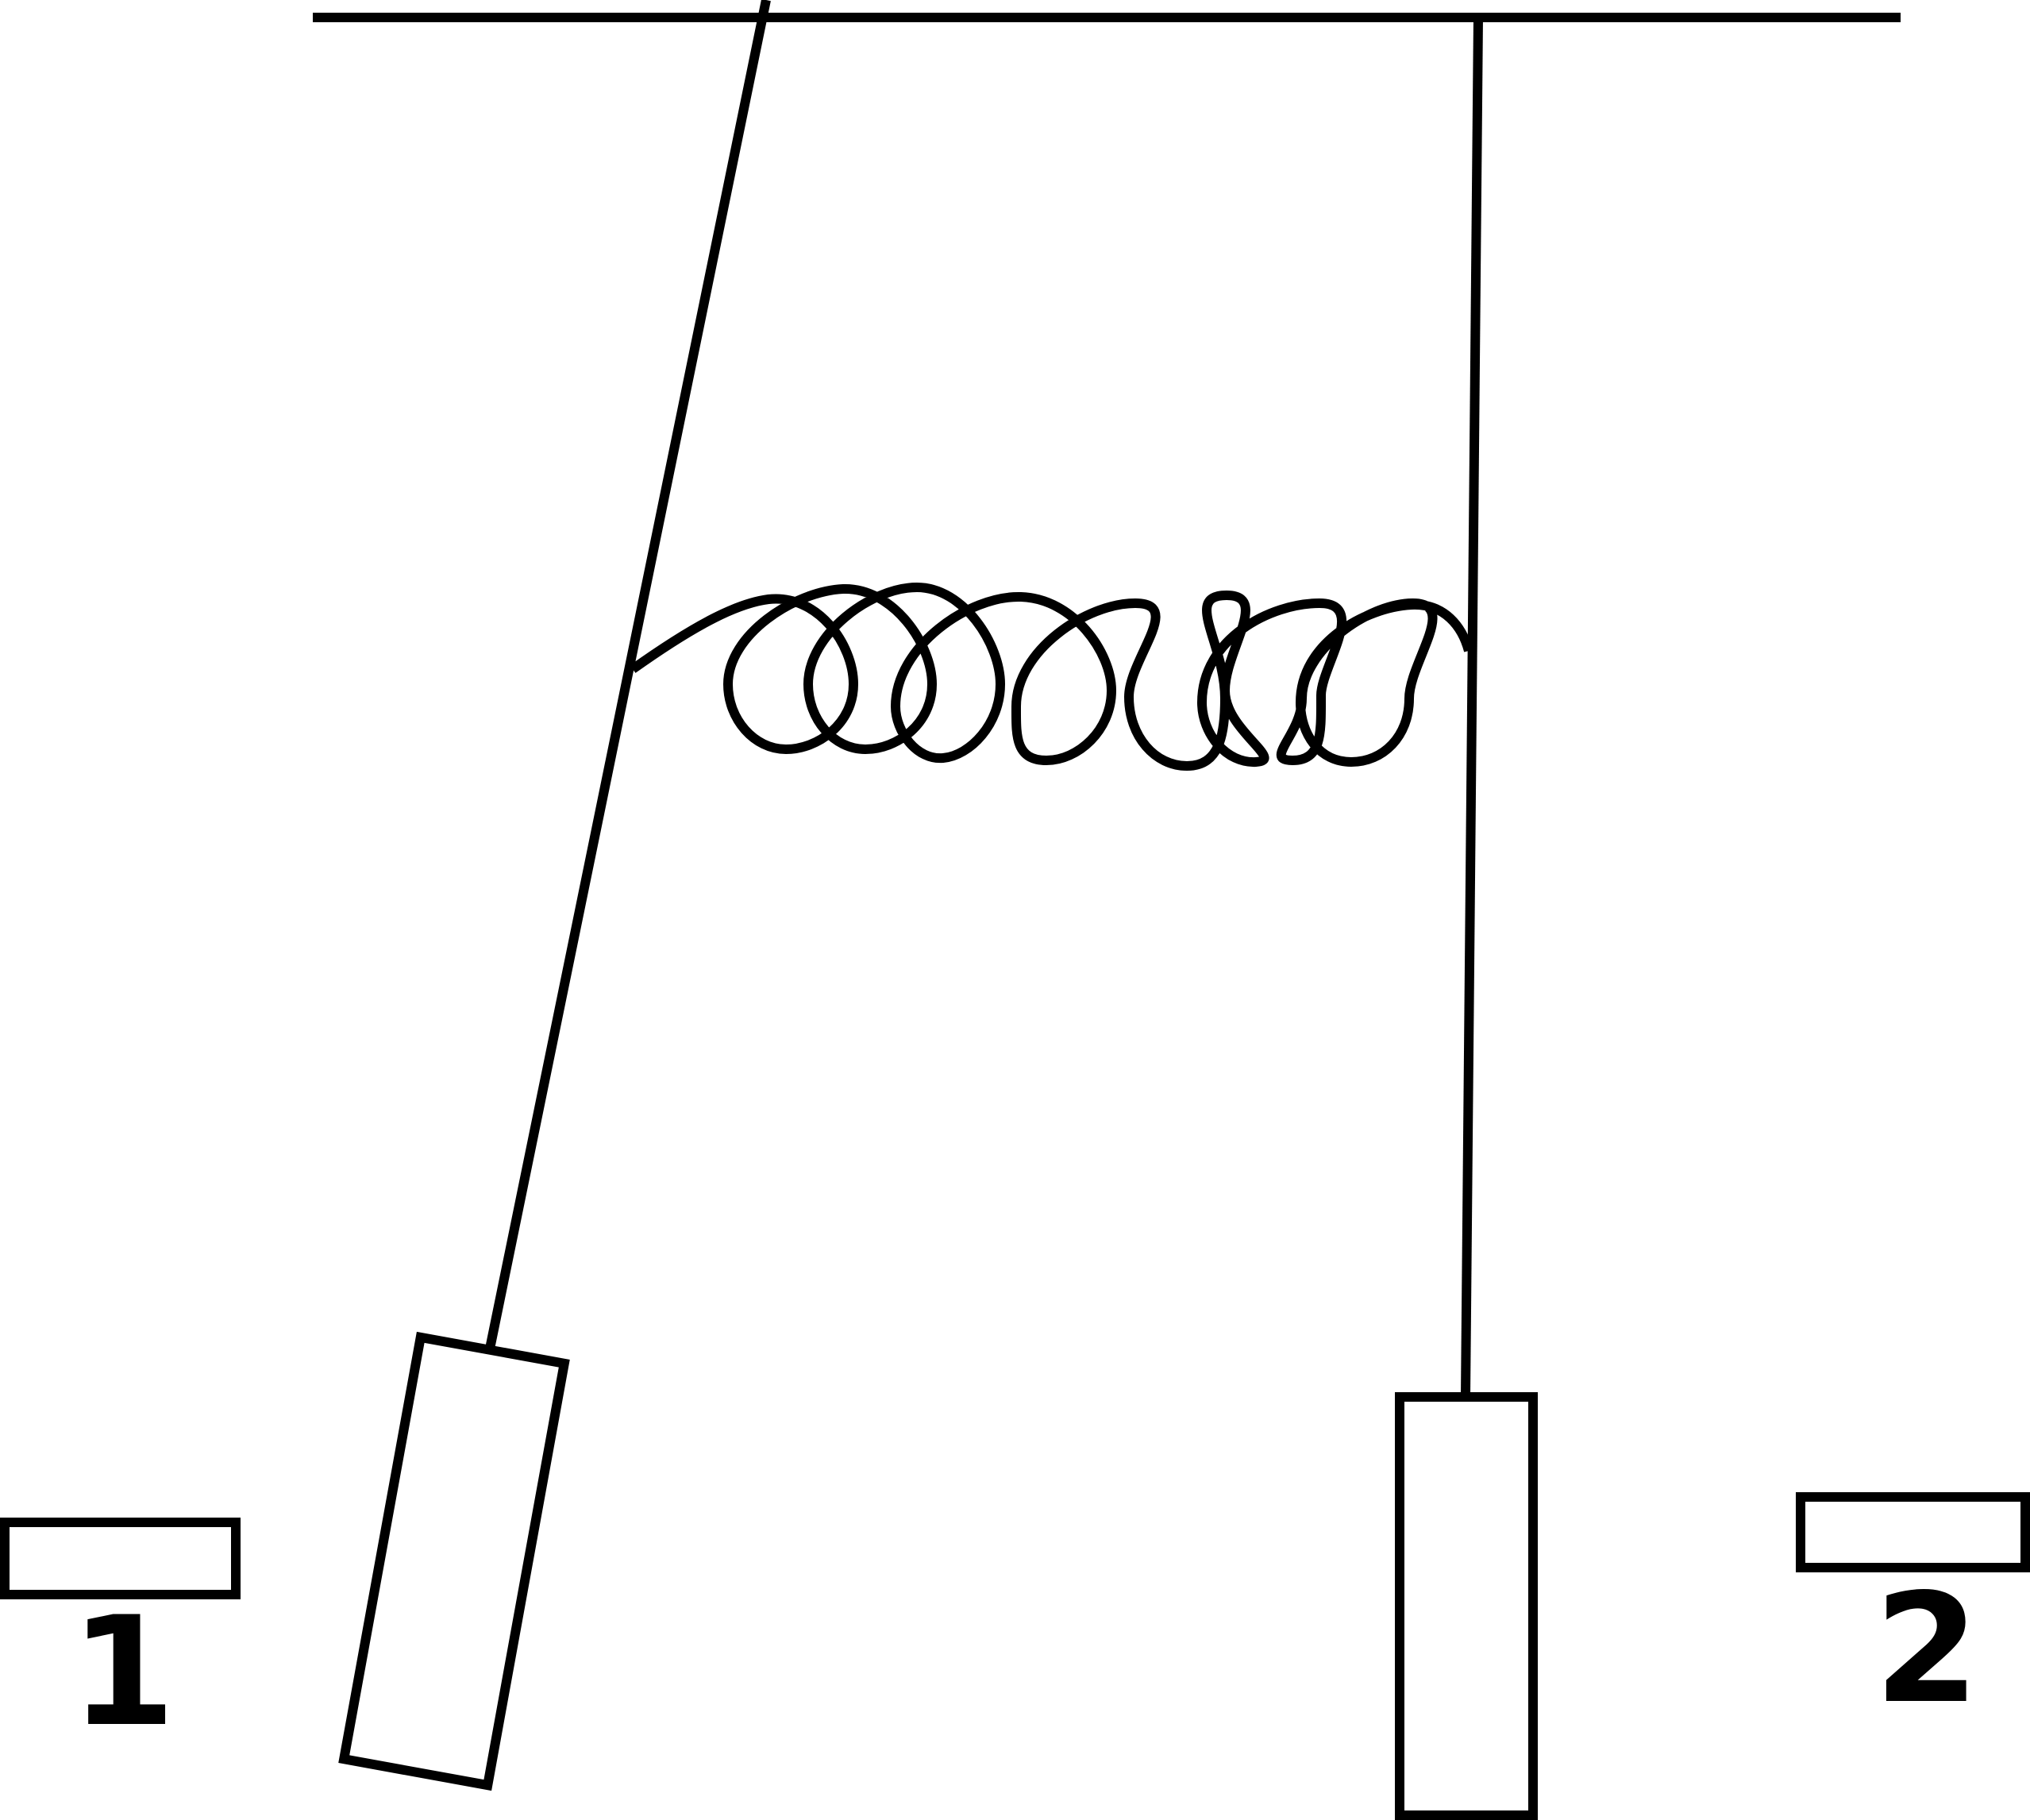 This screenshot has width=2030, height=1820. Describe the element at coordinates (1926, 1649) in the screenshot. I see `plate-2-label: 2` at that location.